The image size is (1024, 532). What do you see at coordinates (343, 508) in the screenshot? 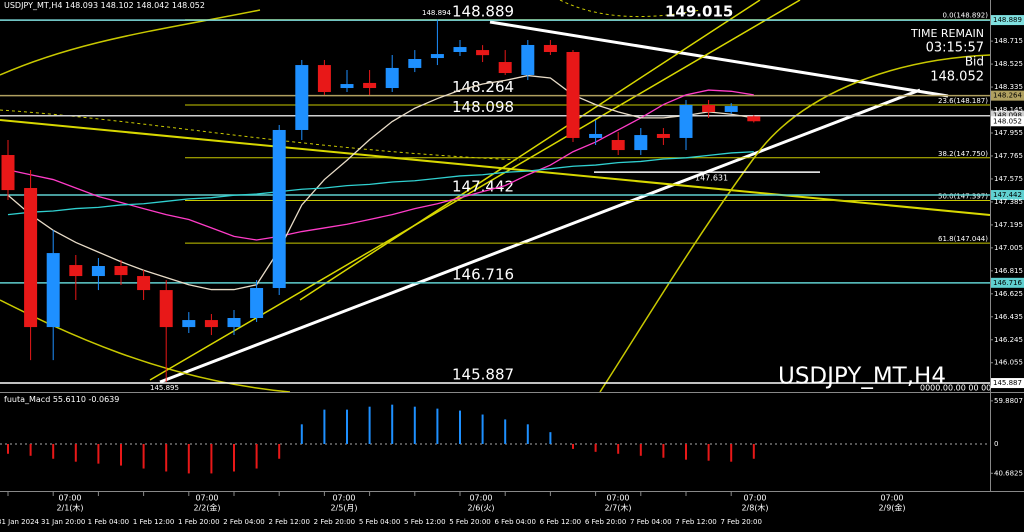
I see `date-day: 2/5(月)` at bounding box center [343, 508].